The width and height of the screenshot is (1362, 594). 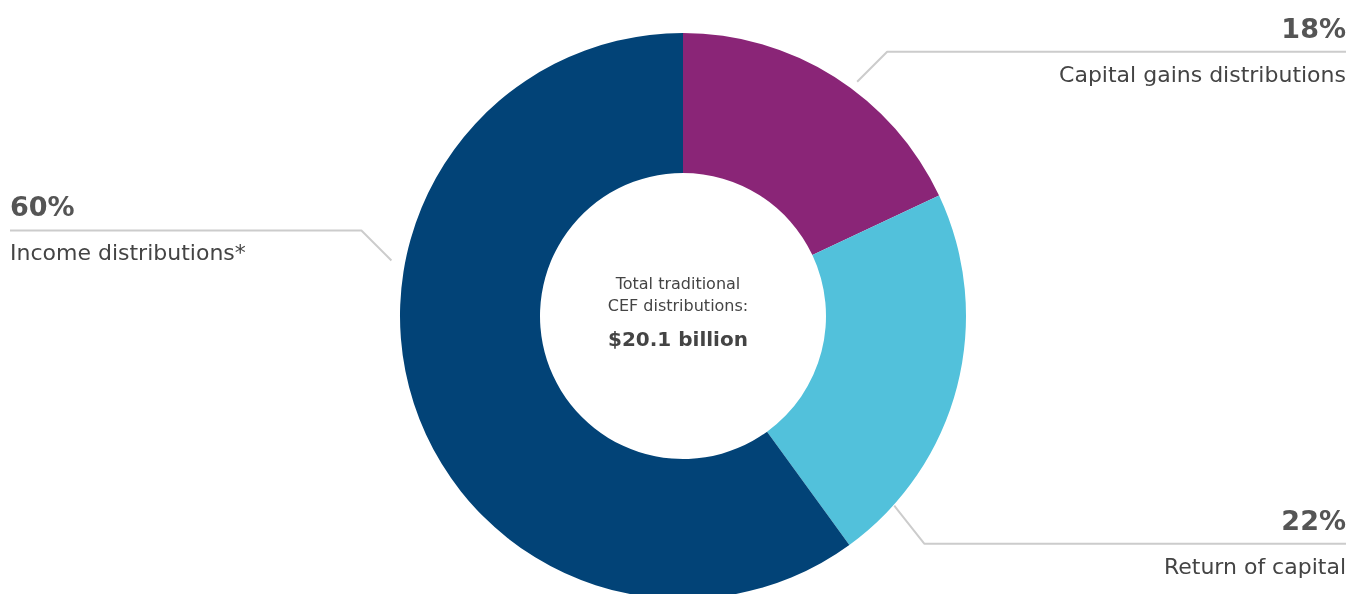 What do you see at coordinates (42, 207) in the screenshot?
I see `data-label: 60%` at bounding box center [42, 207].